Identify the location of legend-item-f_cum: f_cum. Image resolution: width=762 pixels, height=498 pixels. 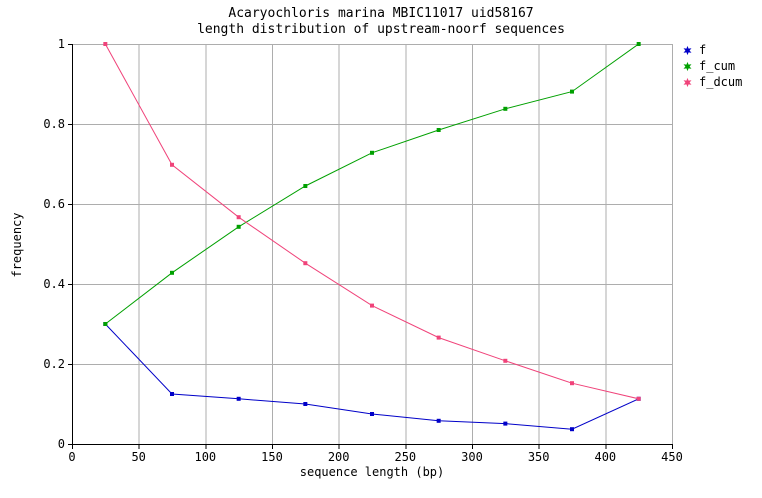
(712, 66).